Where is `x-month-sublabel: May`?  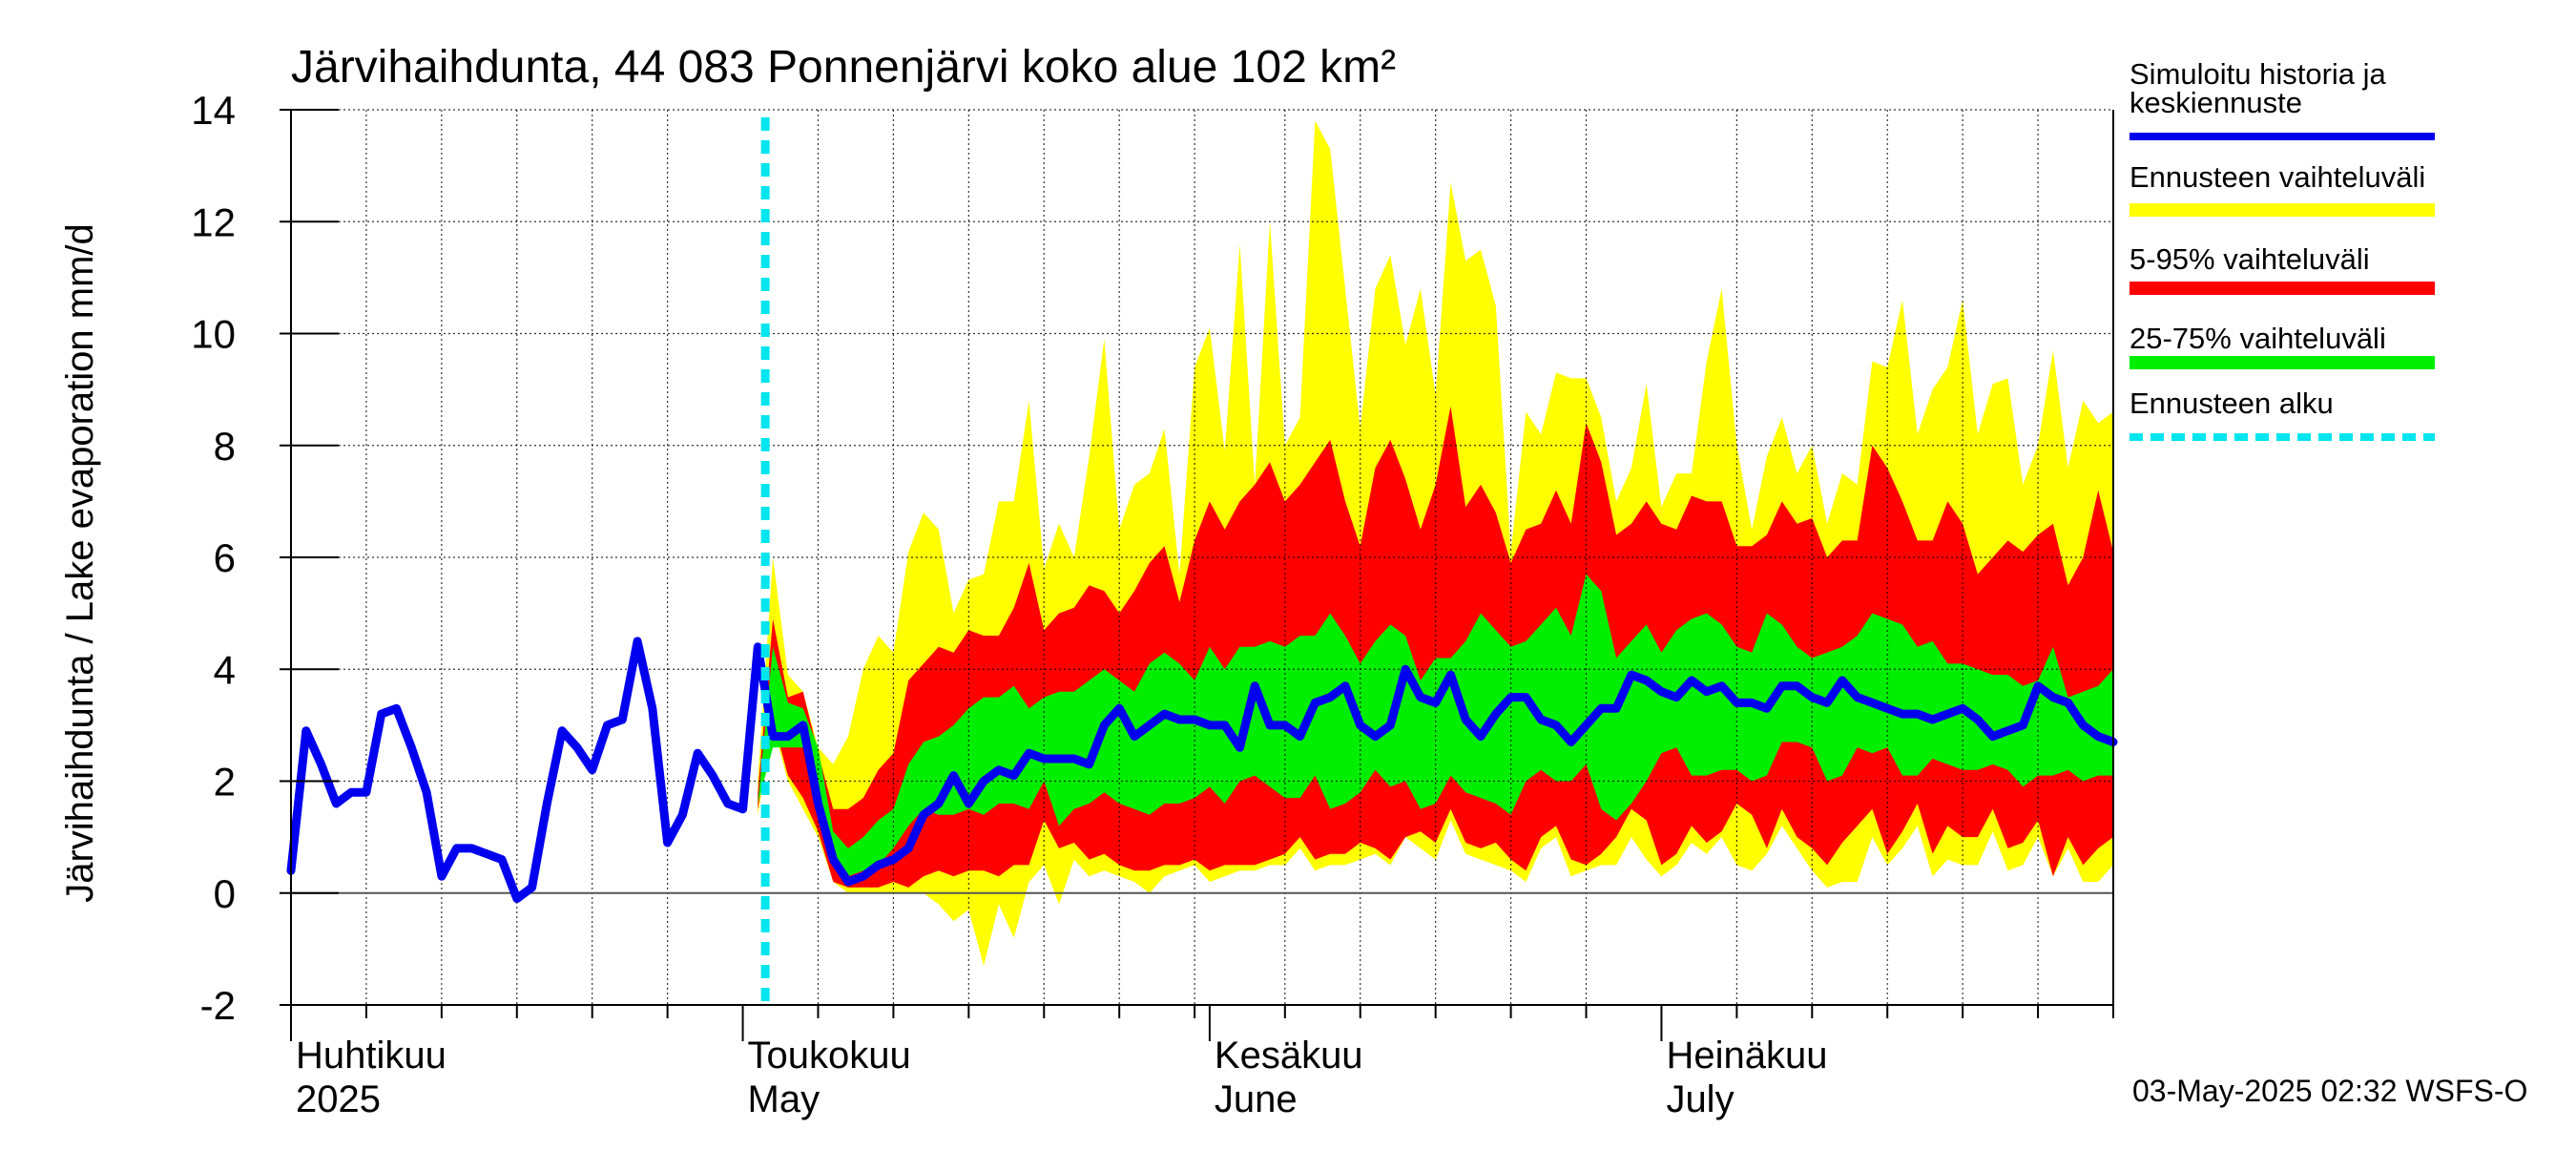 x-month-sublabel: May is located at coordinates (784, 1099).